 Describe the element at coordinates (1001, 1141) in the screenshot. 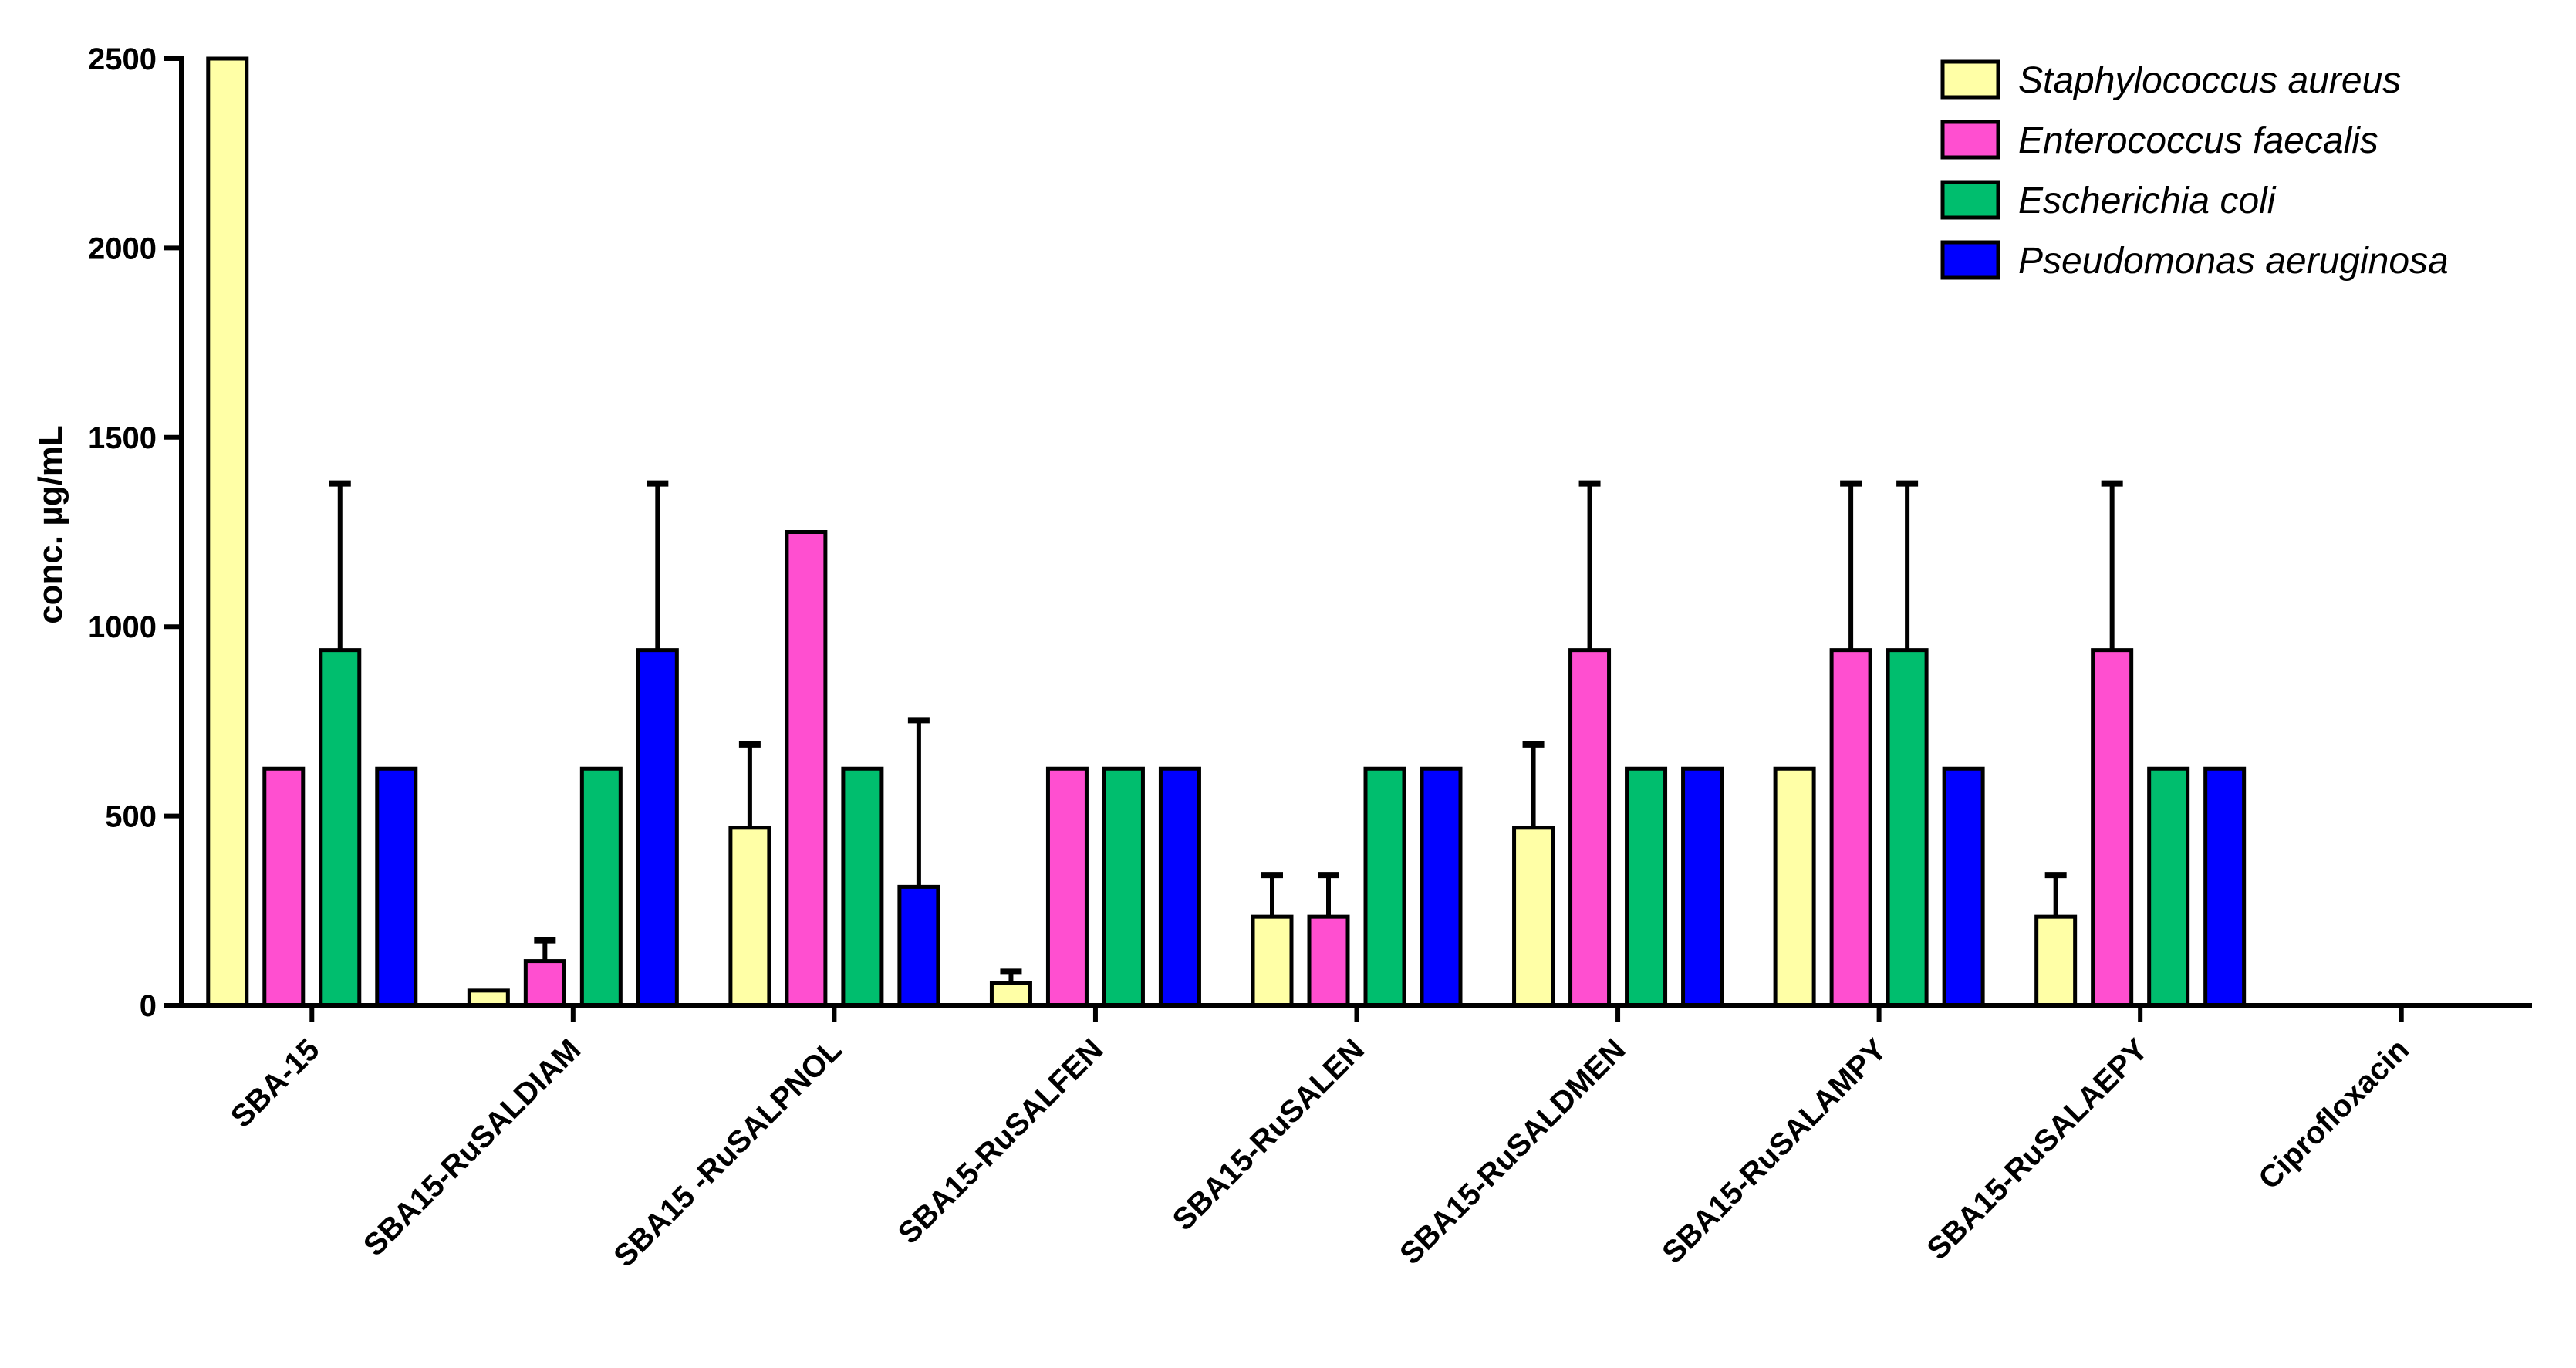

I see `x-tick-label-3: SBA15-RuSALFEN` at that location.